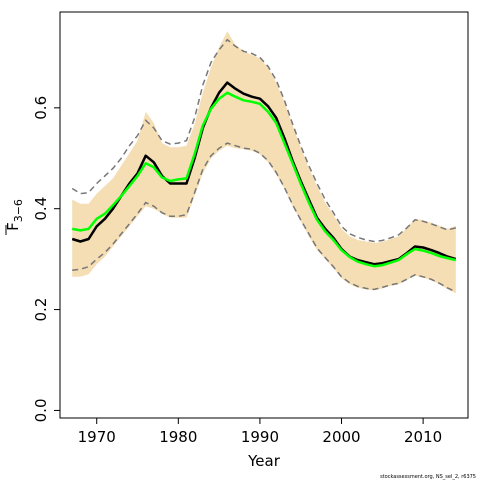 The width and height of the screenshot is (480, 480). What do you see at coordinates (41, 310) in the screenshot?
I see `y-tick-label: 0.2` at bounding box center [41, 310].